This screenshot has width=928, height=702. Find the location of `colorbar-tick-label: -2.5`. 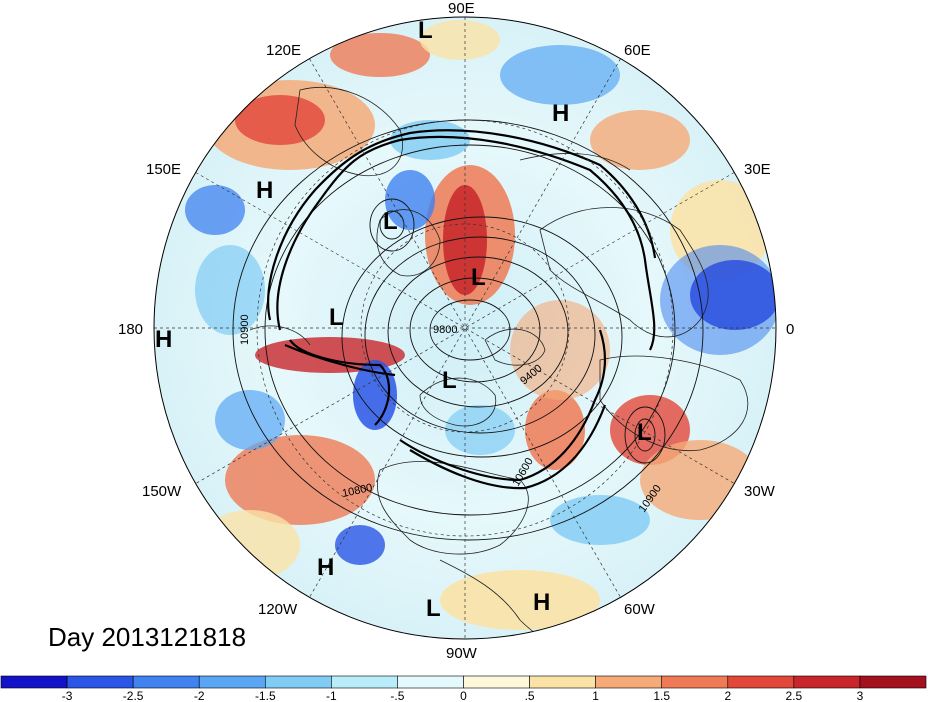

colorbar-tick-label: -2.5 is located at coordinates (133, 695).